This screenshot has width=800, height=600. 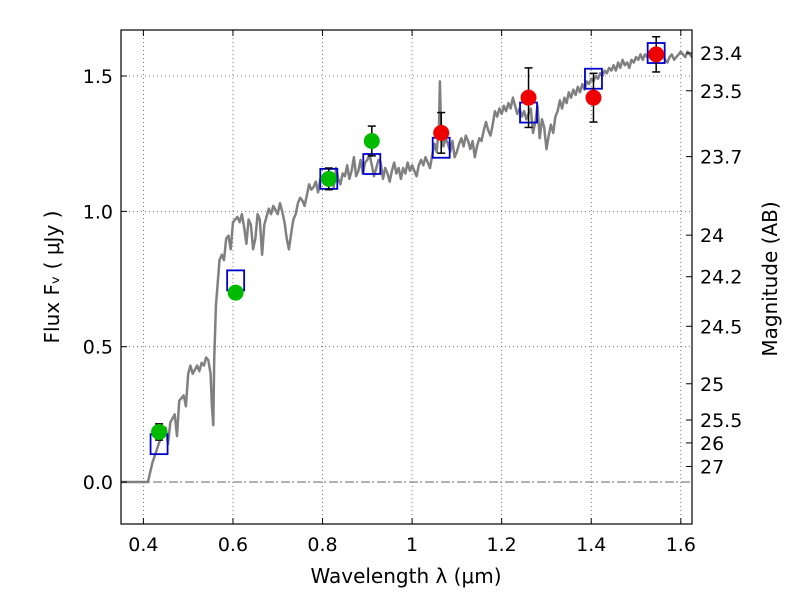 What do you see at coordinates (52, 277) in the screenshot?
I see `y-axis-title: Flux Fᵥ ( μJy )` at bounding box center [52, 277].